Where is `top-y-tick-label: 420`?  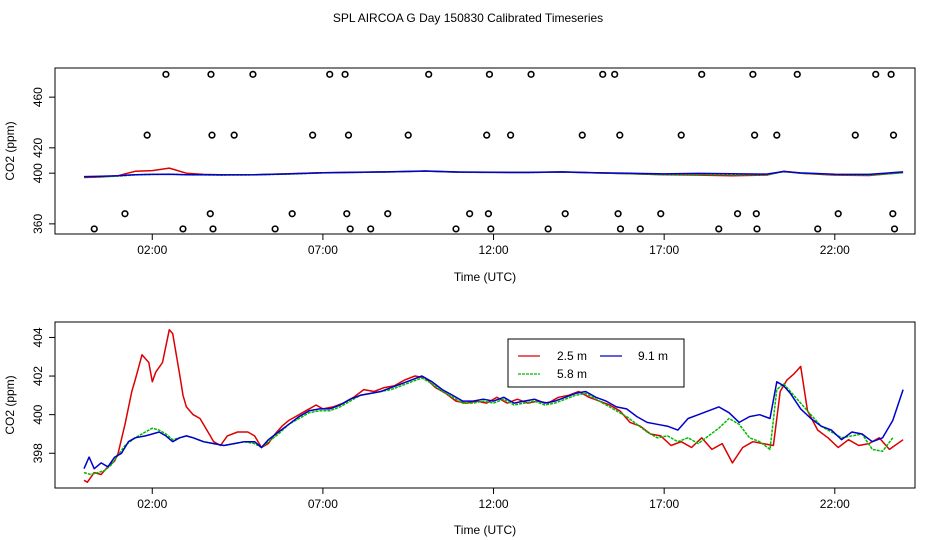 top-y-tick-label: 420 is located at coordinates (38, 148).